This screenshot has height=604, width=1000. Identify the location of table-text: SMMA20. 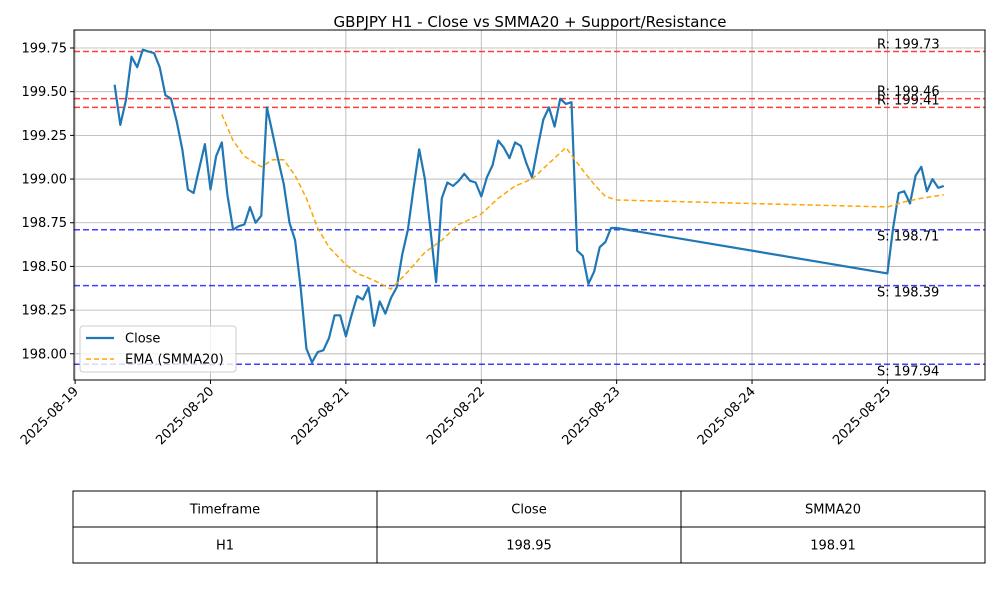
(833, 510).